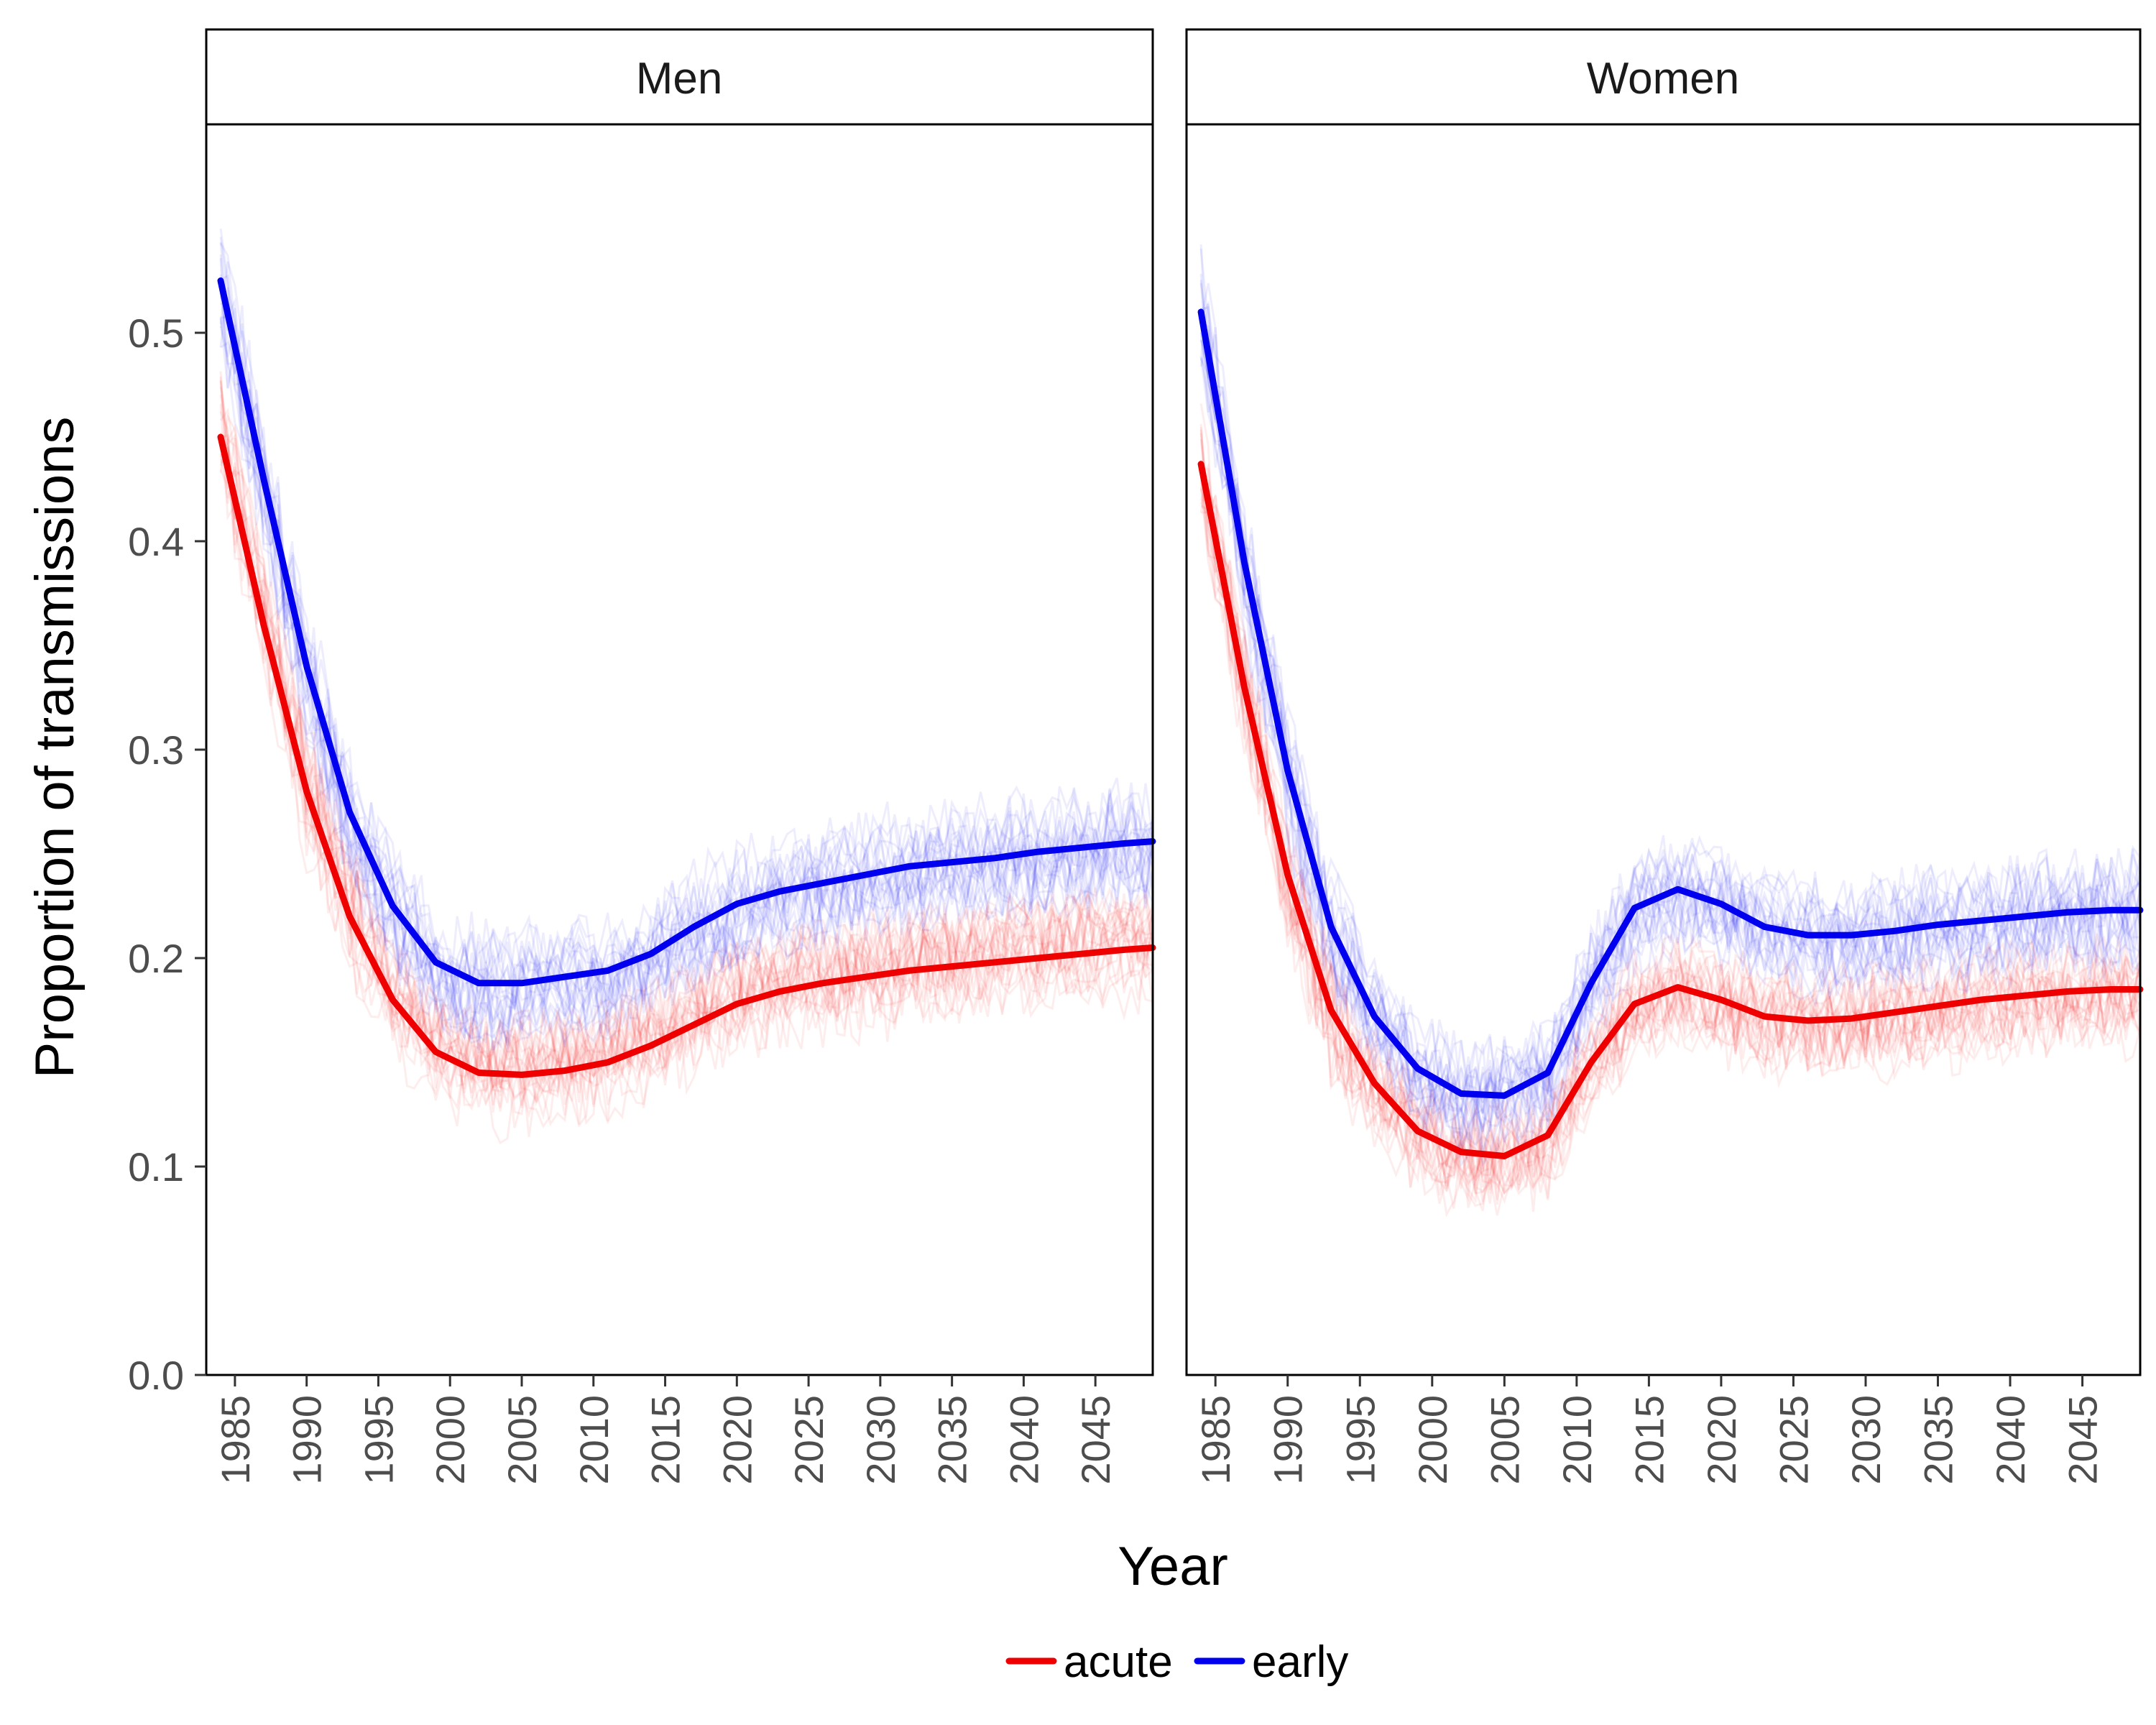  I want to click on x-tick-label: 2025, so click(808, 1440).